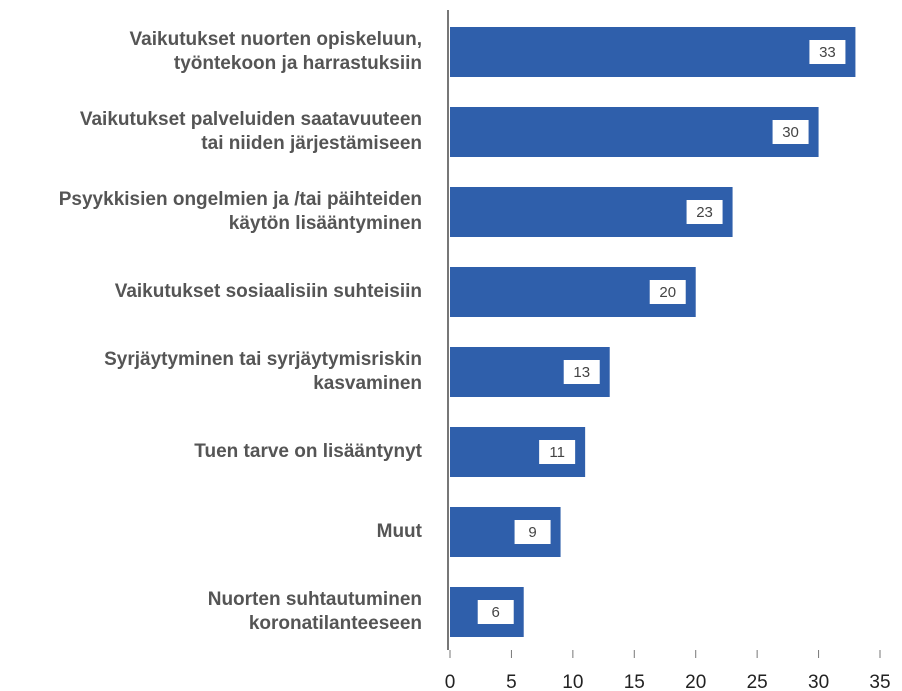 This screenshot has width=902, height=691. What do you see at coordinates (757, 681) in the screenshot?
I see `x-tick-label: 25` at bounding box center [757, 681].